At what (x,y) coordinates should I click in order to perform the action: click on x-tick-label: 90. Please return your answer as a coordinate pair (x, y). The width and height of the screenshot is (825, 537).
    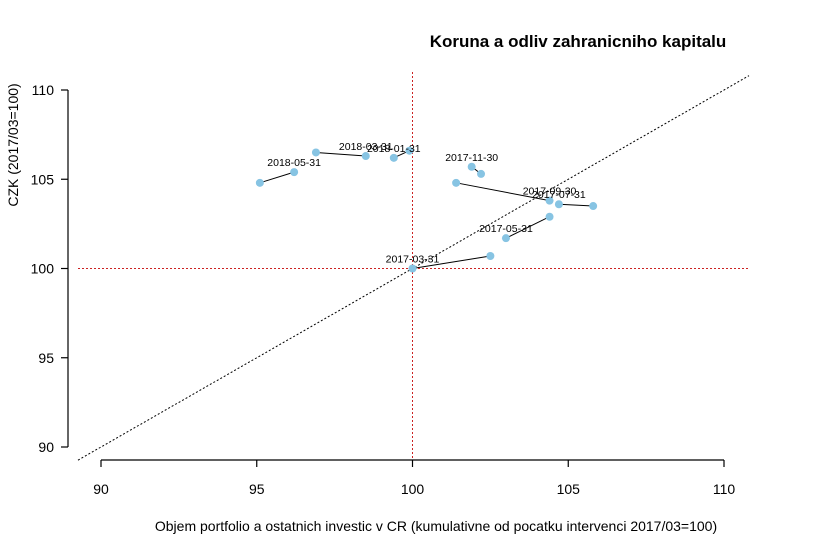
    Looking at the image, I should click on (101, 489).